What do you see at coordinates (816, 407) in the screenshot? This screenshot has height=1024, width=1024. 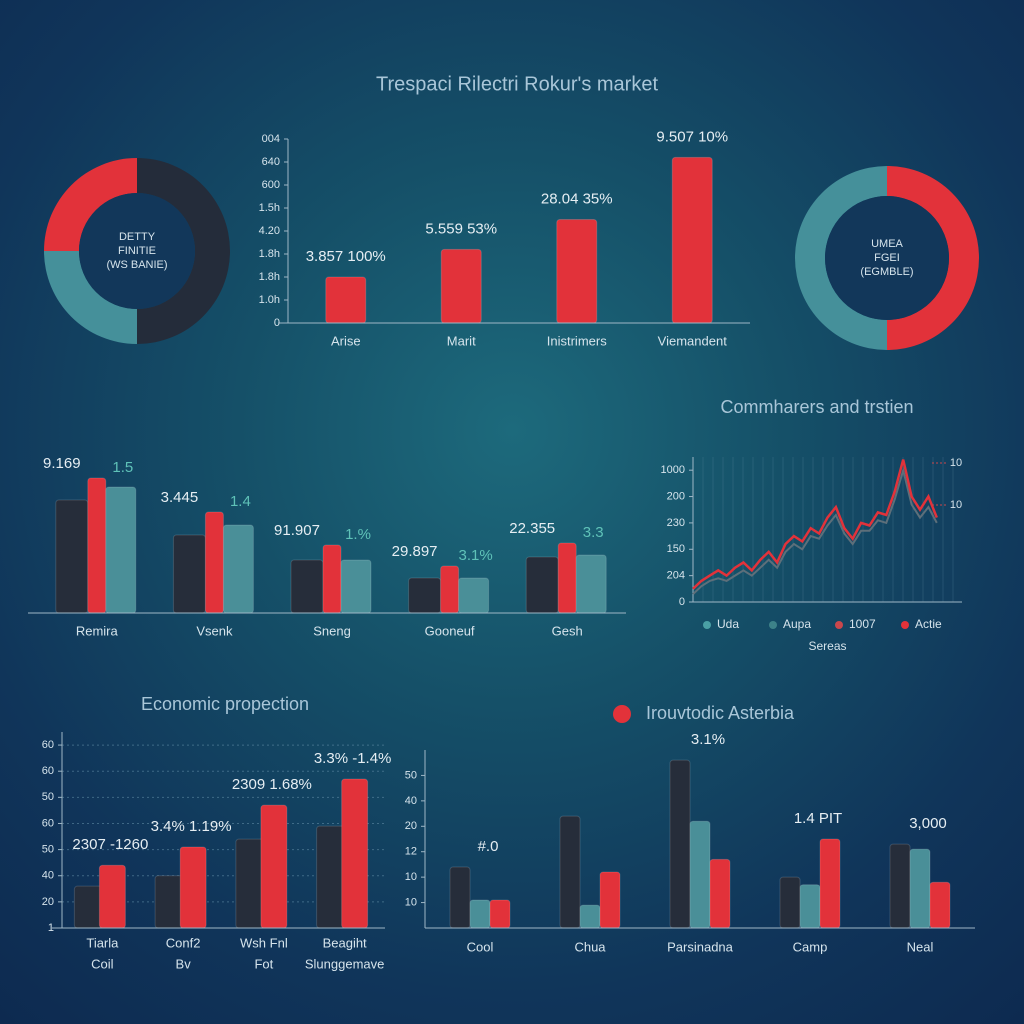 I see `chart-title: Commharers and trstien` at bounding box center [816, 407].